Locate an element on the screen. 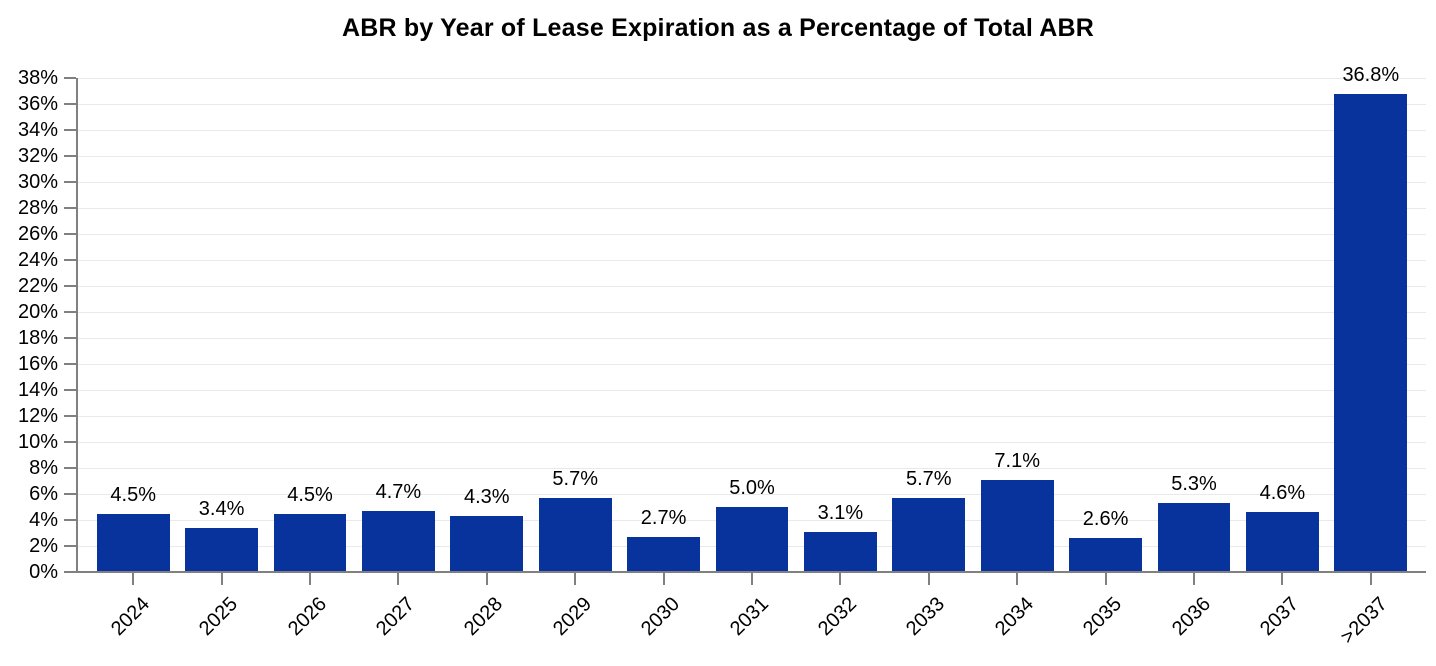 This screenshot has height=666, width=1436. y-tick-label: 22% is located at coordinates (37, 286).